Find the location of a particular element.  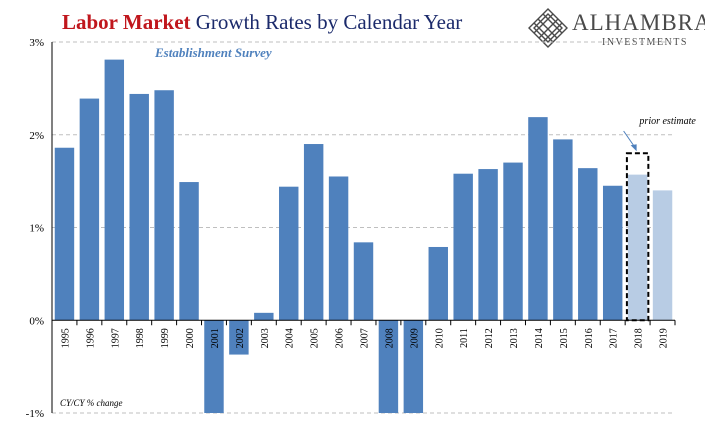

bar-1996 is located at coordinates (89, 209).